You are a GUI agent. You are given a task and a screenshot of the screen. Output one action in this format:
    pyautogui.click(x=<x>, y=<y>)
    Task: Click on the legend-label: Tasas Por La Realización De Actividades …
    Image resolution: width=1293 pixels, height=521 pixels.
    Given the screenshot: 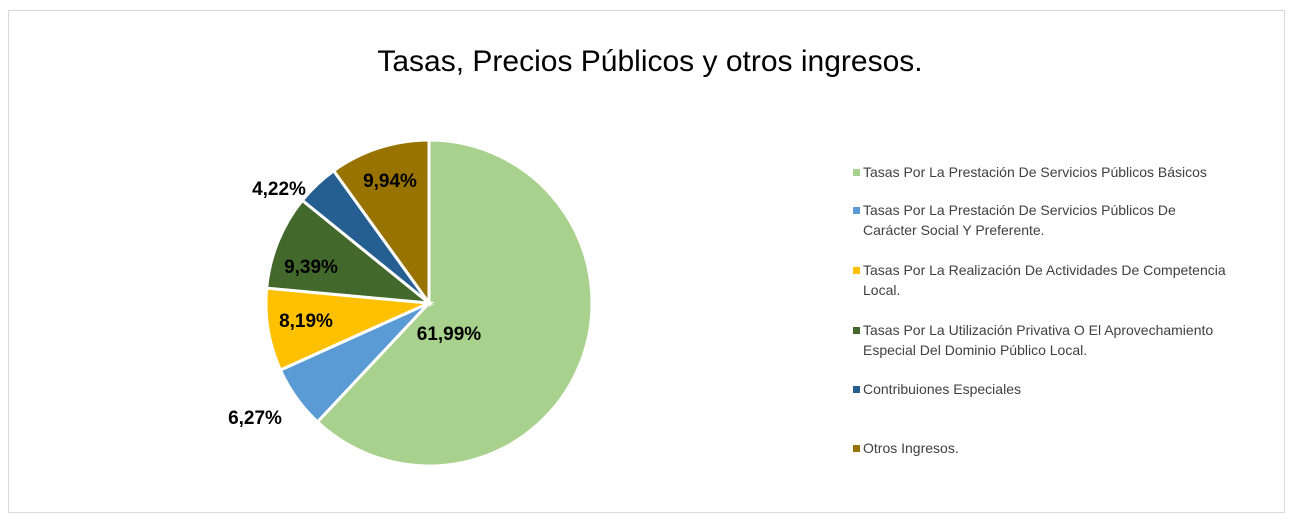 What is the action you would take?
    pyautogui.click(x=1044, y=280)
    